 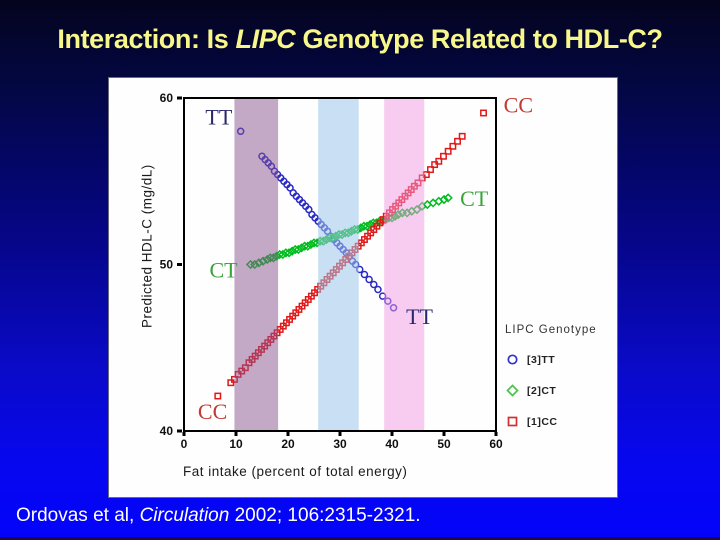 What do you see at coordinates (340, 444) in the screenshot?
I see `x-tick-label: 30` at bounding box center [340, 444].